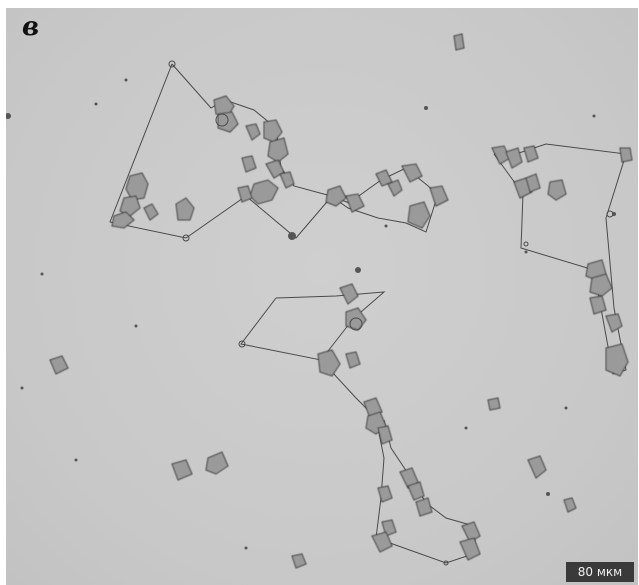 The height and width of the screenshot is (585, 639). Describe the element at coordinates (398, 461) in the screenshot. I see `network-bottom-chain` at that location.